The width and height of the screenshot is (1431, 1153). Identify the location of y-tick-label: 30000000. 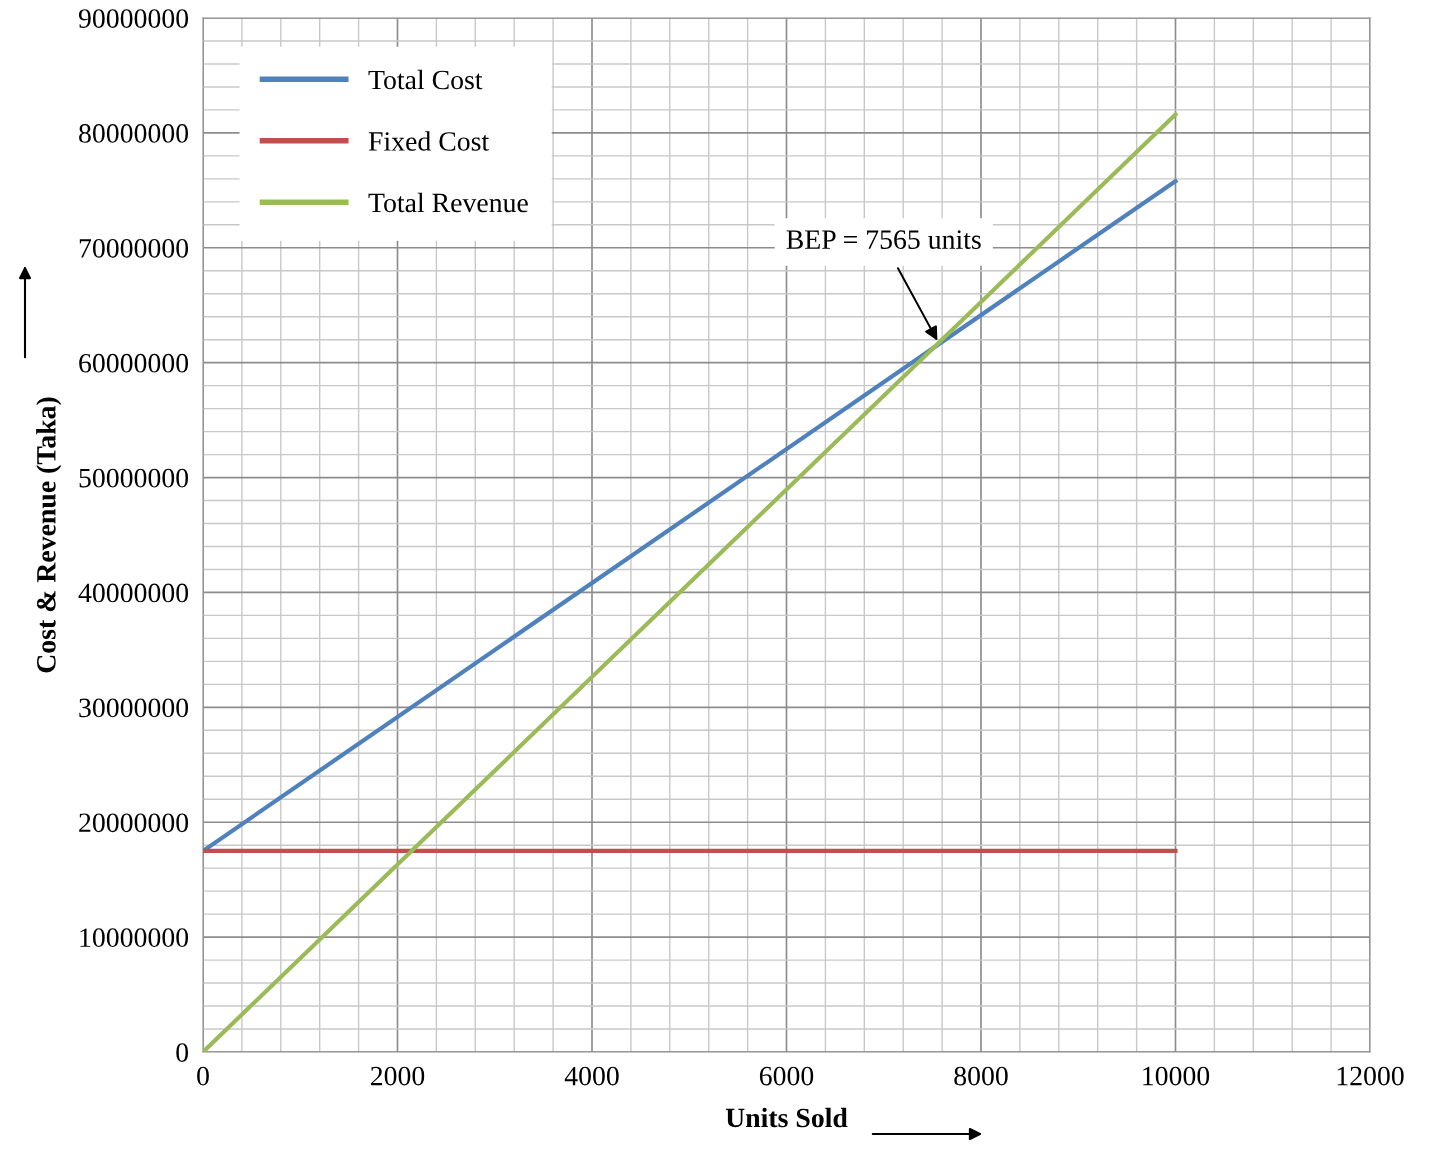
(134, 708).